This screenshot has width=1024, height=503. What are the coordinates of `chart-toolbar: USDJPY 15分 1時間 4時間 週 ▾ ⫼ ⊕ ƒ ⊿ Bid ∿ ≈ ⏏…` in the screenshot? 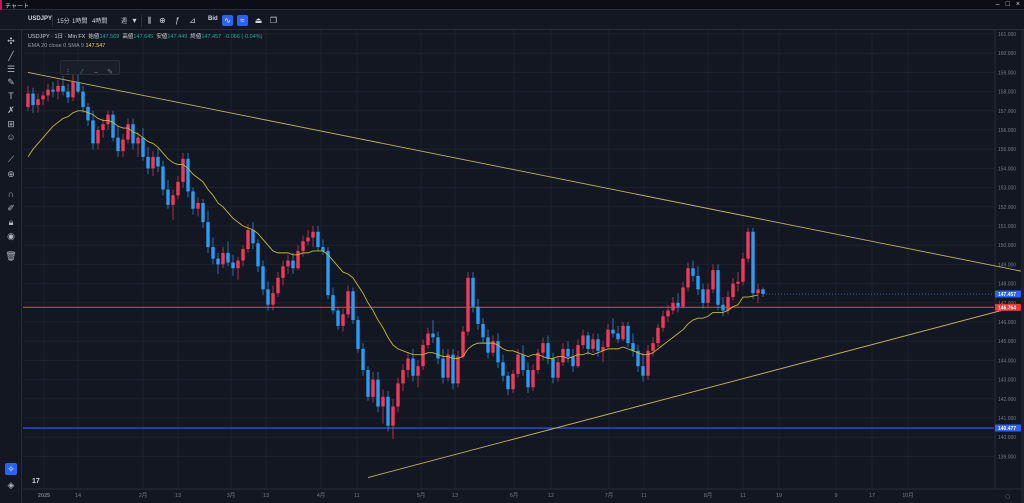 It's located at (512, 21).